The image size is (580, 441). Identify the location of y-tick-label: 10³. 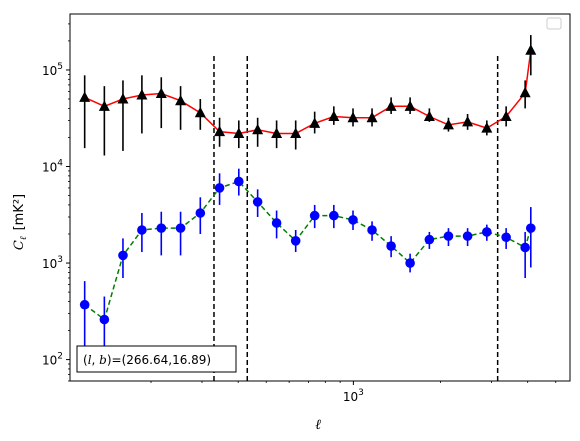
(52, 263).